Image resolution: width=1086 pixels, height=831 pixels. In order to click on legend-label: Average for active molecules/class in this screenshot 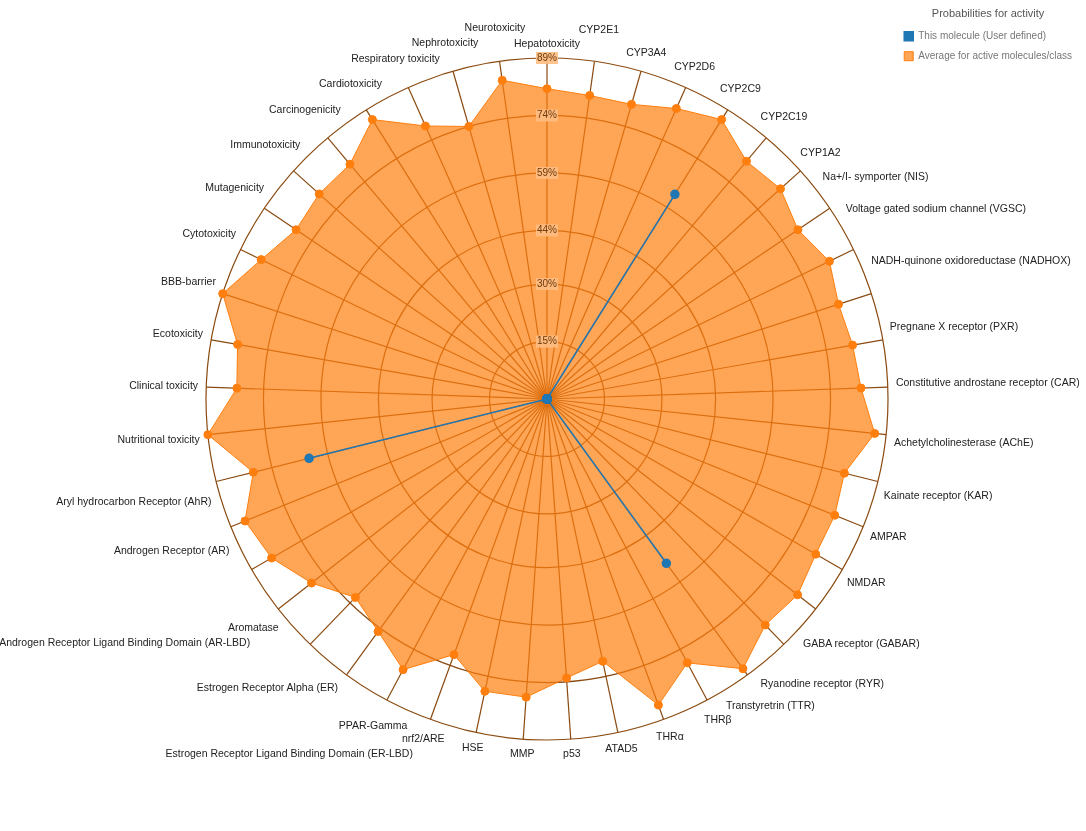, I will do `click(995, 55)`.